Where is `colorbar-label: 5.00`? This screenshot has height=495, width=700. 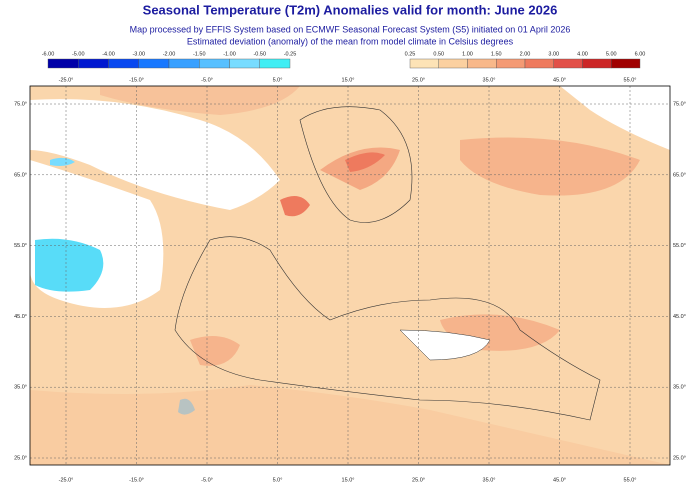 colorbar-label: 5.00 is located at coordinates (611, 54).